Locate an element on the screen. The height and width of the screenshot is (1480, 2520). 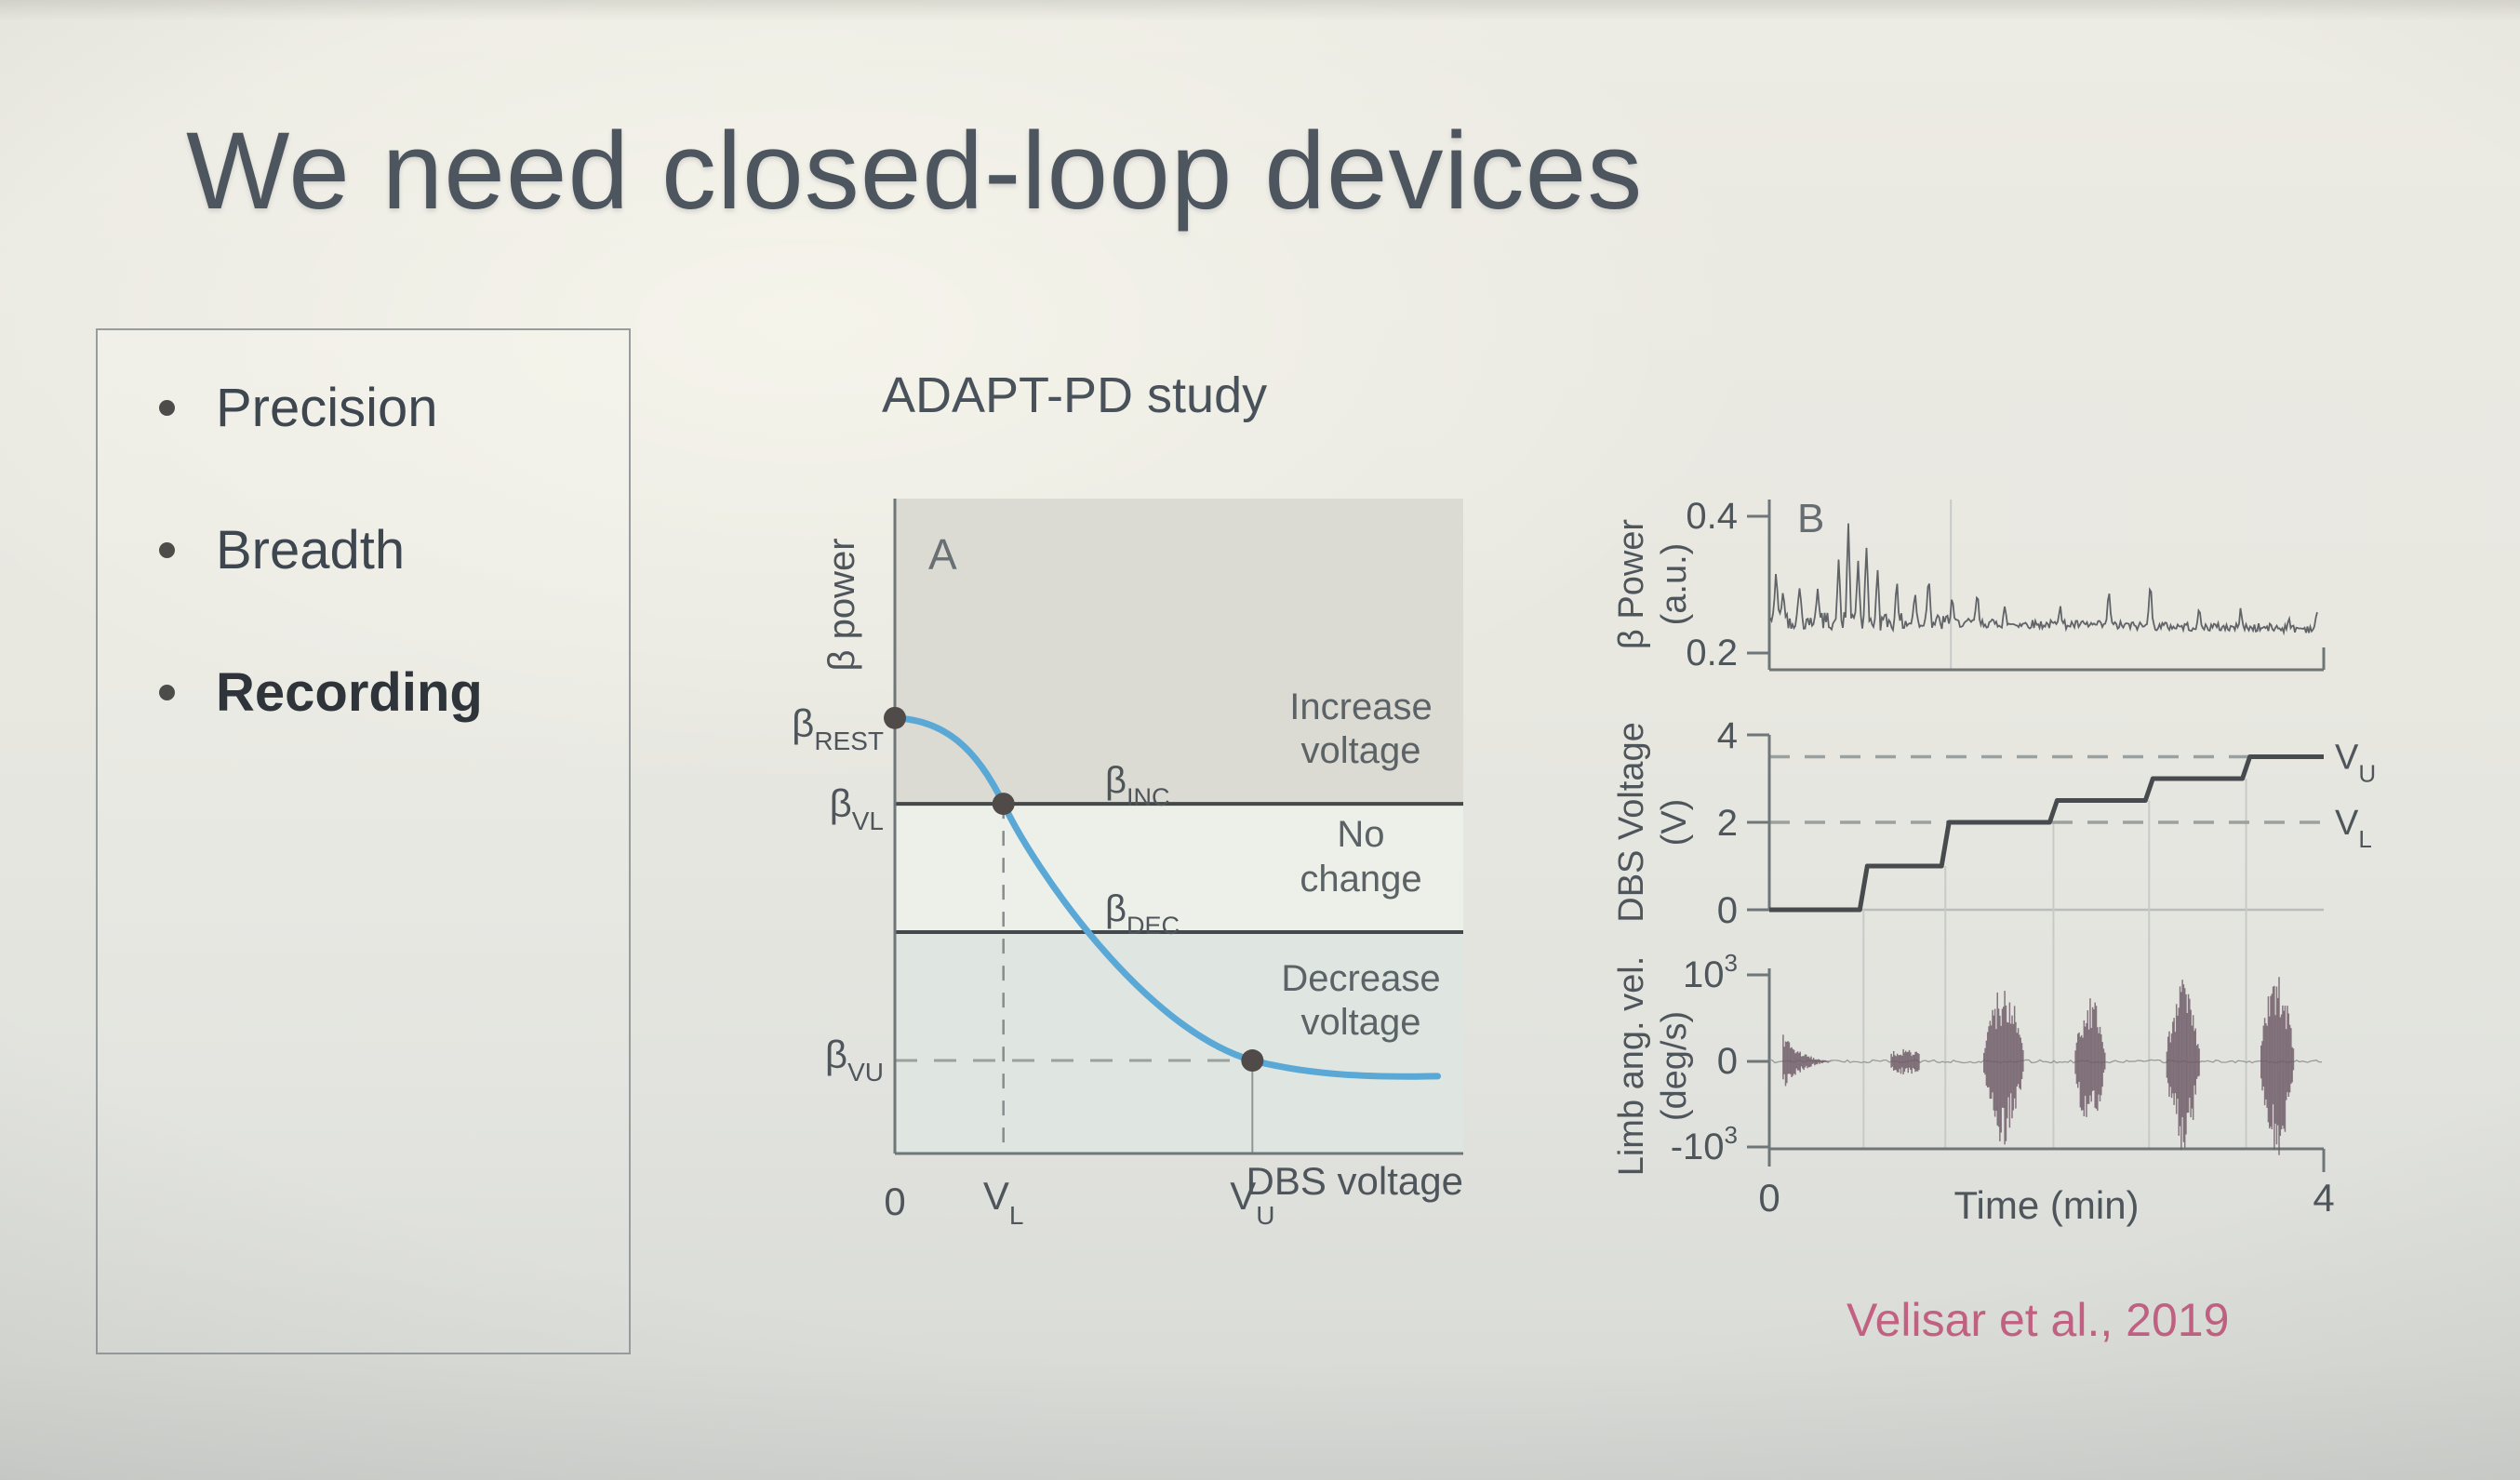
panel-a-regions is located at coordinates (1179, 826).